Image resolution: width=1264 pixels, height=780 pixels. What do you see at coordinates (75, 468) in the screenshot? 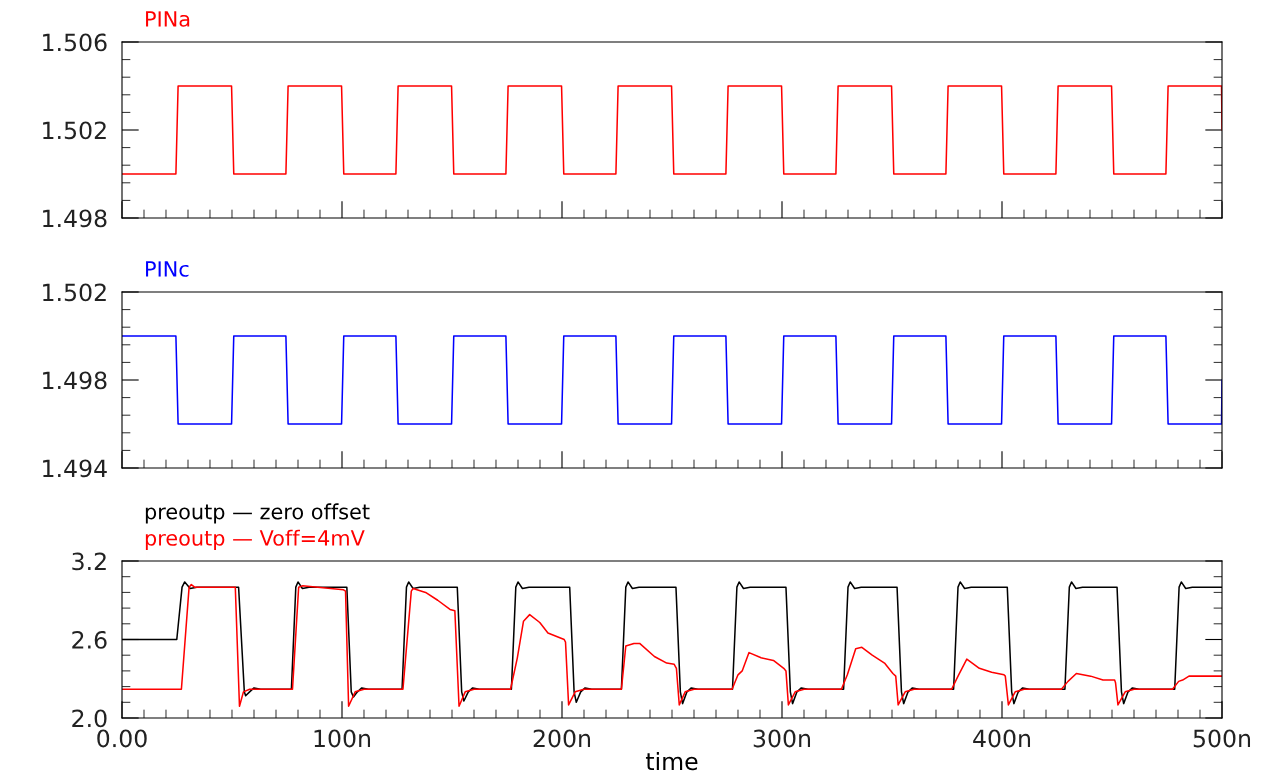
I see `y-tick-label: 1.494` at bounding box center [75, 468].